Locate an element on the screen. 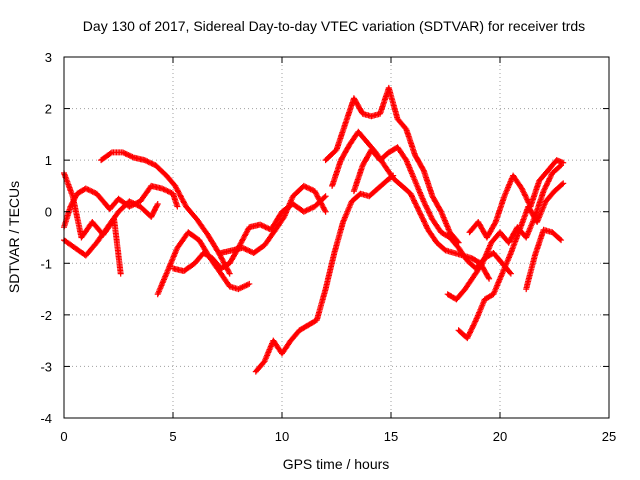  y-tick-label: -4 is located at coordinates (46, 418).